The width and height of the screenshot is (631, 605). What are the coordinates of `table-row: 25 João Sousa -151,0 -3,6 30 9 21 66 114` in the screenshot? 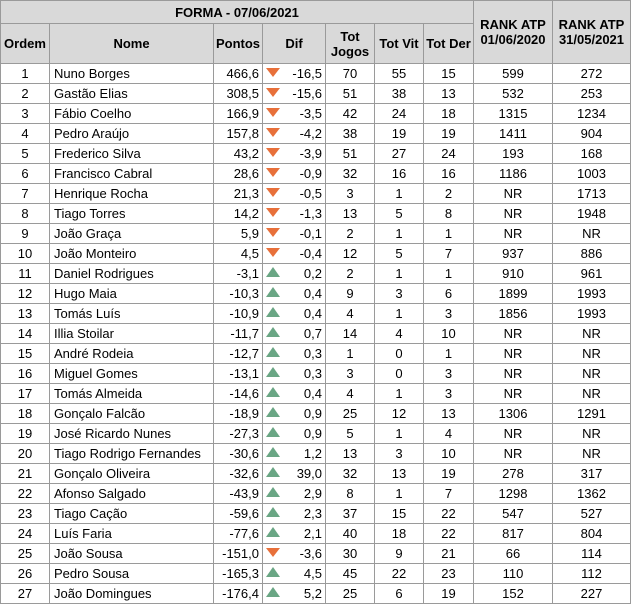 It's located at (315, 553).